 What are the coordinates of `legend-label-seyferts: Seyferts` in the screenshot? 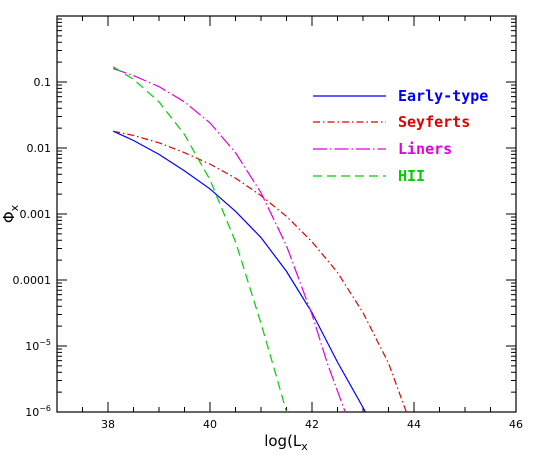 It's located at (434, 122).